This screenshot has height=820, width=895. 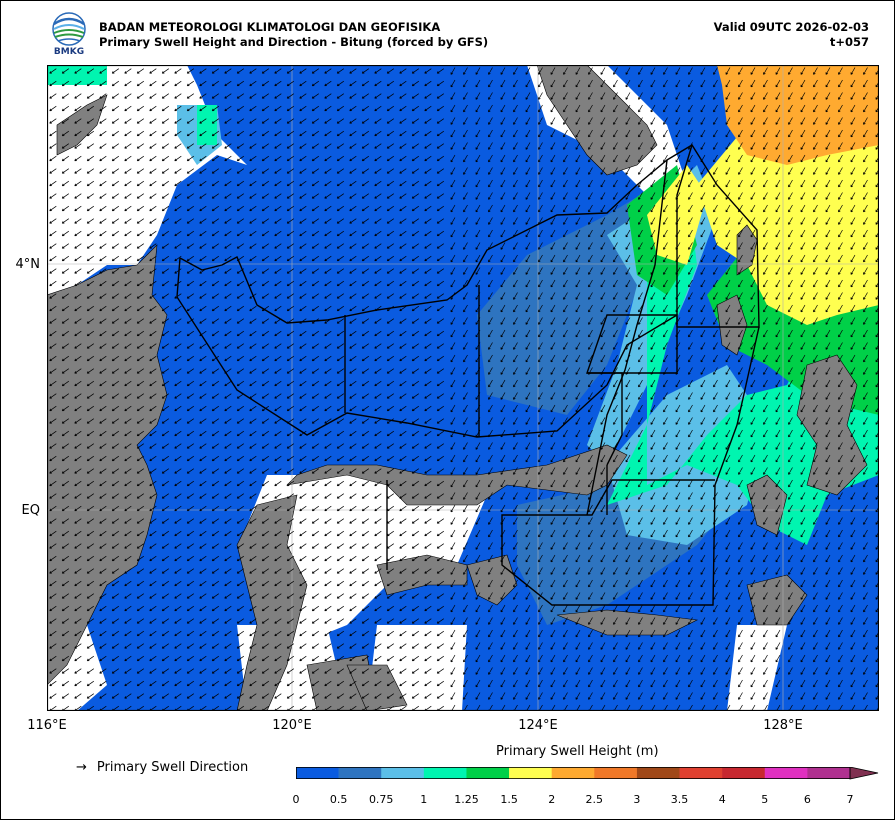 What do you see at coordinates (594, 799) in the screenshot?
I see `colorbar-tick-label: 2.5` at bounding box center [594, 799].